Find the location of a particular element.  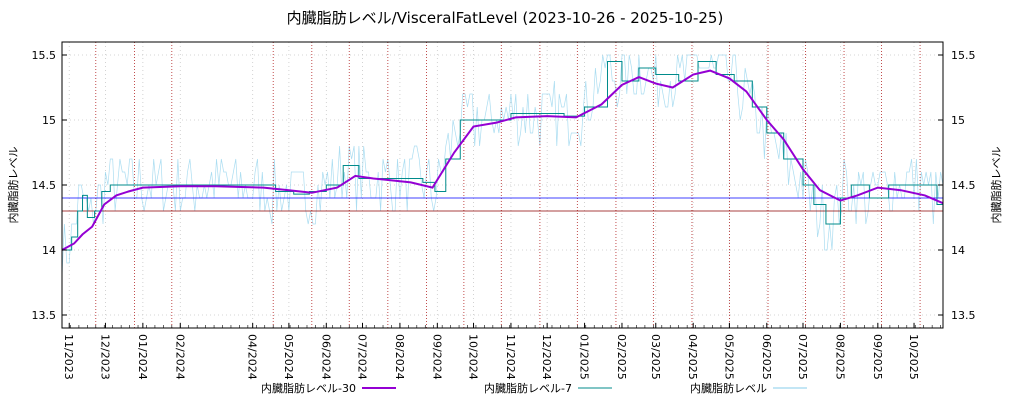

legend-label: 内臓脂肪レベル is located at coordinates (728, 388).